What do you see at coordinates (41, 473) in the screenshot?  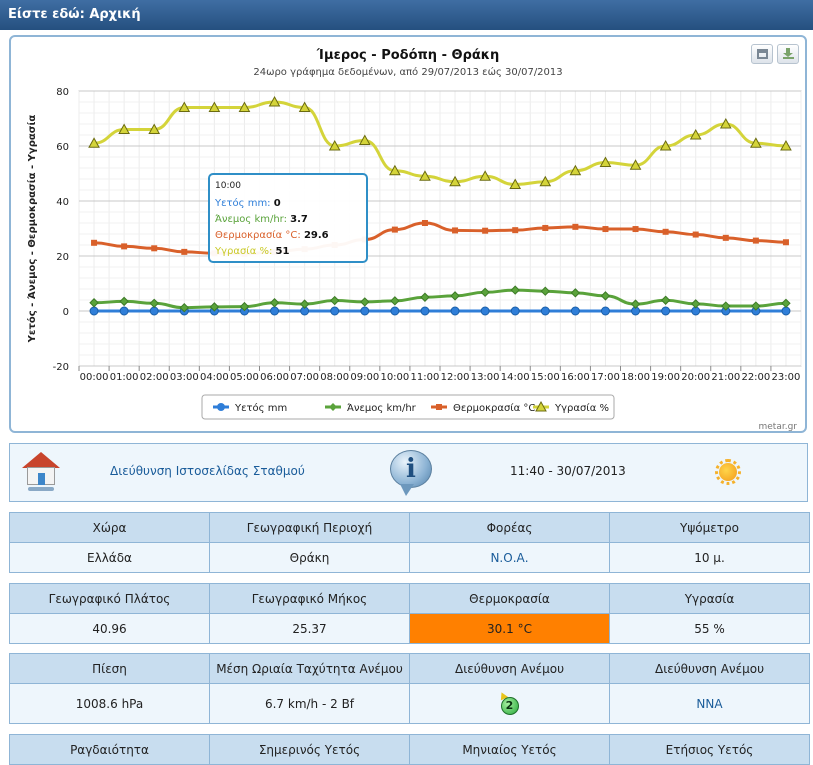 I see `home-network-icon` at bounding box center [41, 473].